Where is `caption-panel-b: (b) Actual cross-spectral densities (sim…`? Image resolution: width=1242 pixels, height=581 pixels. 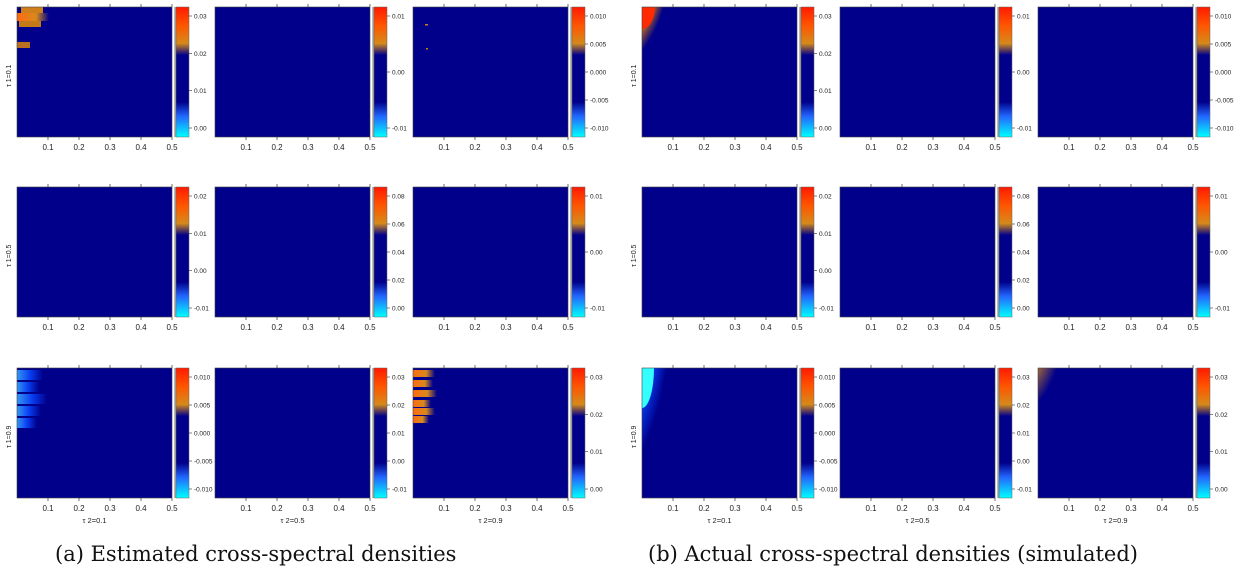 caption-panel-b: (b) Actual cross-spectral densities (sim… is located at coordinates (893, 554).